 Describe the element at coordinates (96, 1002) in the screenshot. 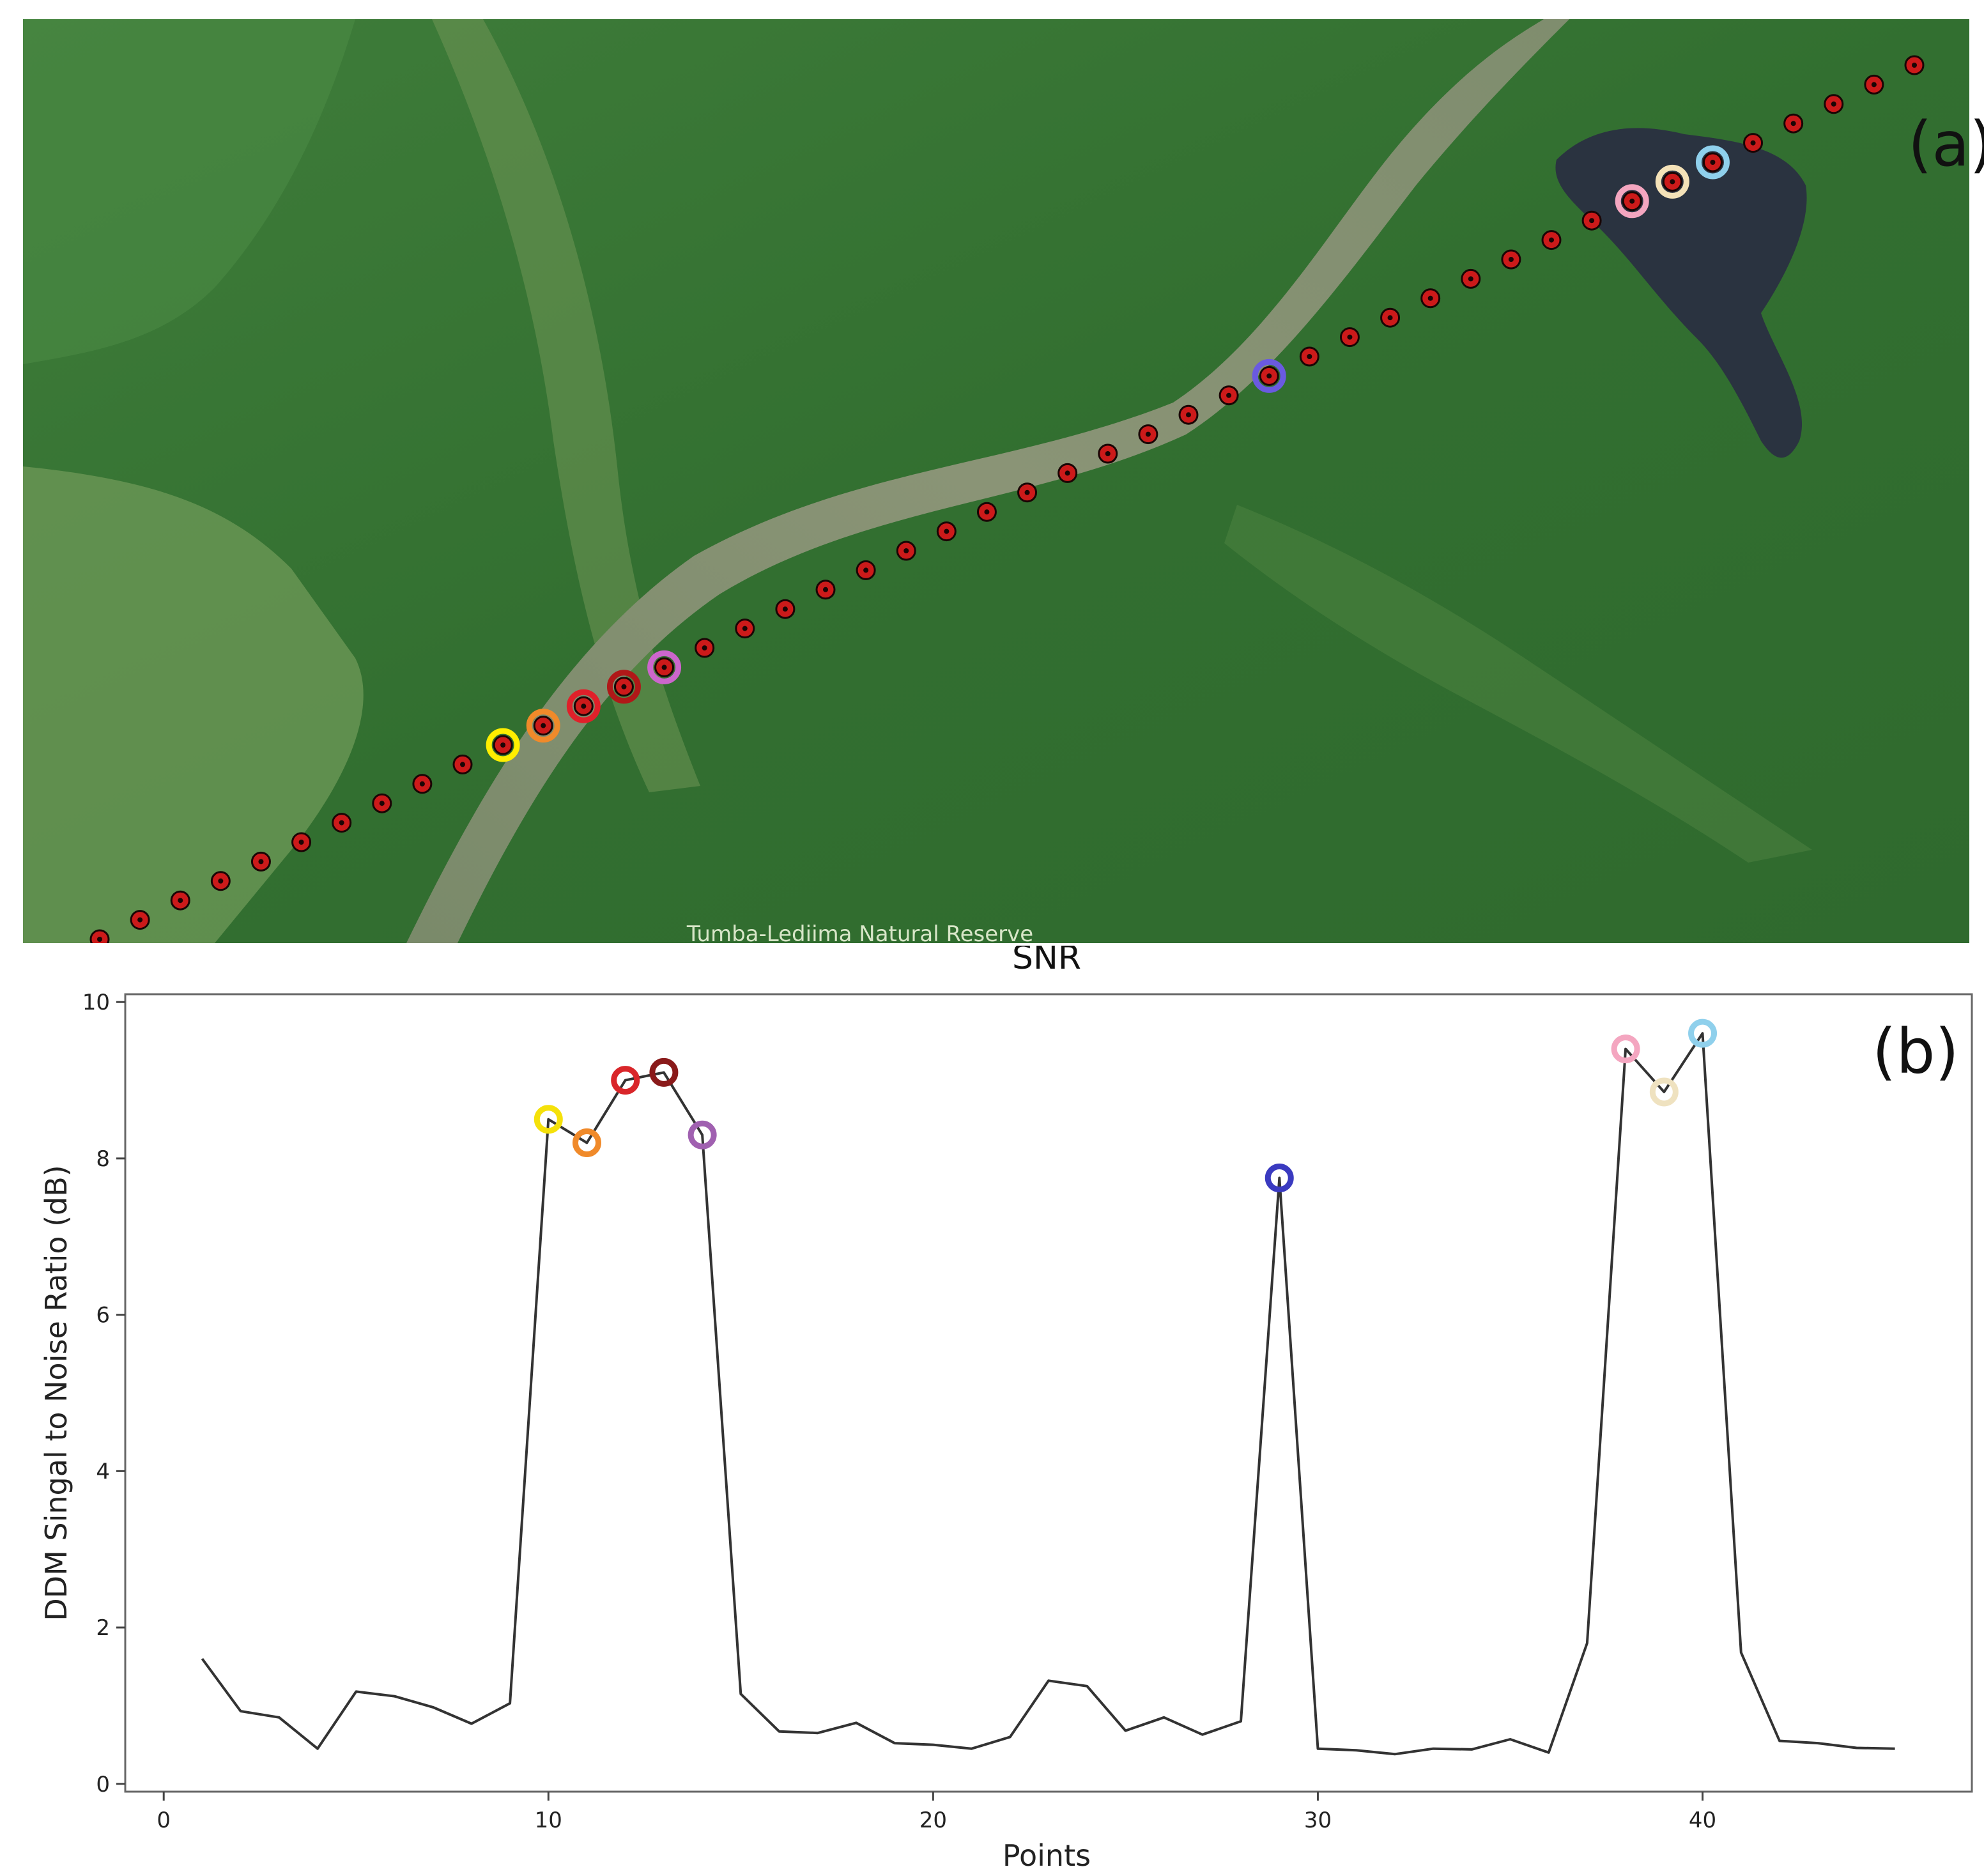

I see `y-tick-label: 10` at that location.